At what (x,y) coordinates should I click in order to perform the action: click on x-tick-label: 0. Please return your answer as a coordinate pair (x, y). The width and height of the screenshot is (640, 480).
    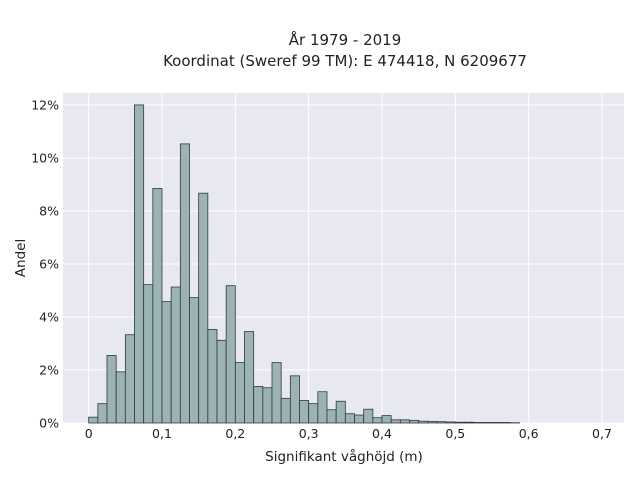
    Looking at the image, I should click on (89, 433).